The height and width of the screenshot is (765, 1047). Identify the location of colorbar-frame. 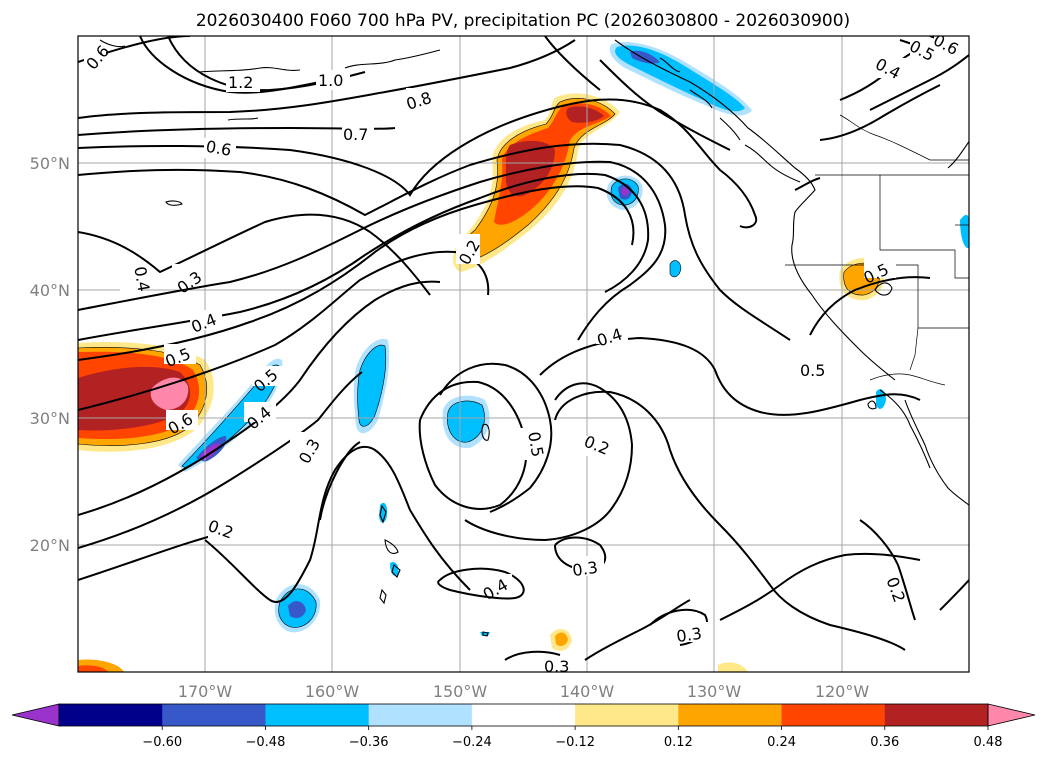
(523, 715).